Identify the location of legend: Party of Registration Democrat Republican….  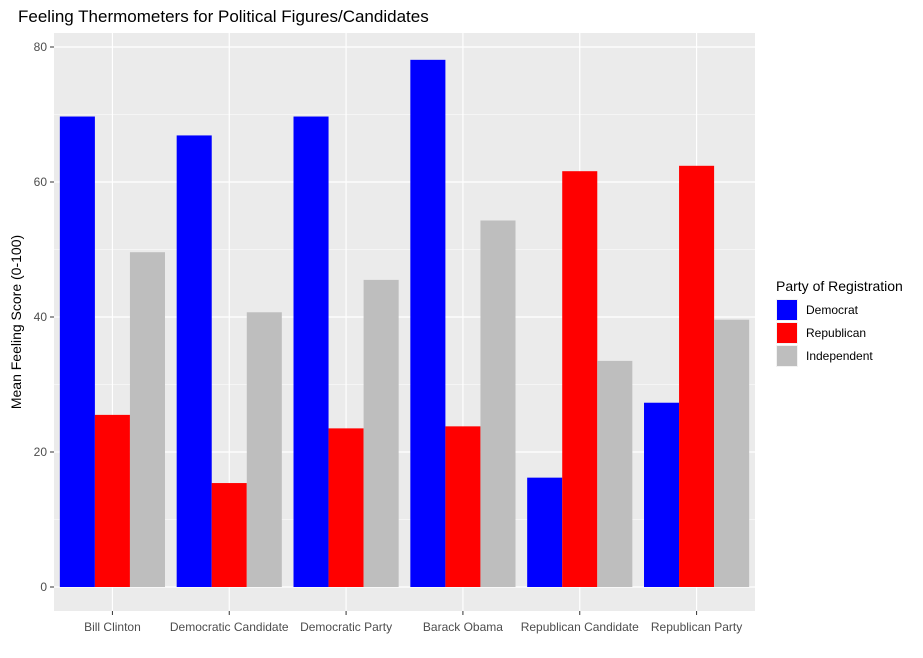
(839, 322).